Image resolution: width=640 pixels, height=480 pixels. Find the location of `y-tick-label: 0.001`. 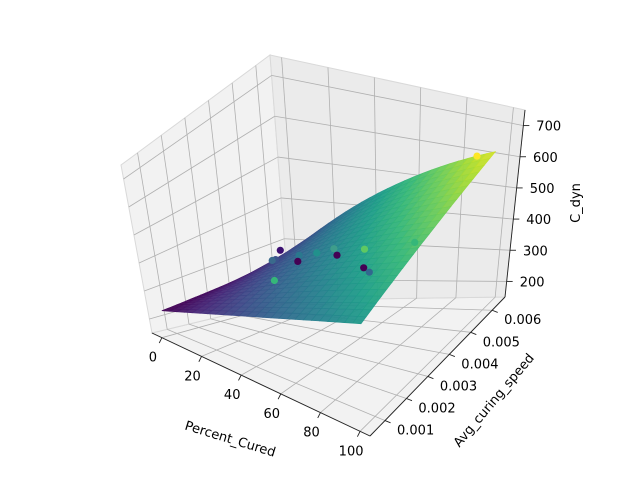

y-tick-label: 0.001 is located at coordinates (415, 431).